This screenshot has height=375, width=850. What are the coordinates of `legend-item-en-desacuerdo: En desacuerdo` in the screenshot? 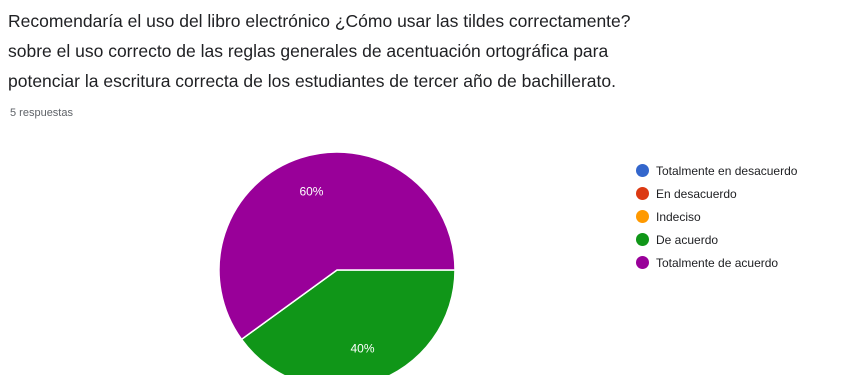 It's located at (716, 193).